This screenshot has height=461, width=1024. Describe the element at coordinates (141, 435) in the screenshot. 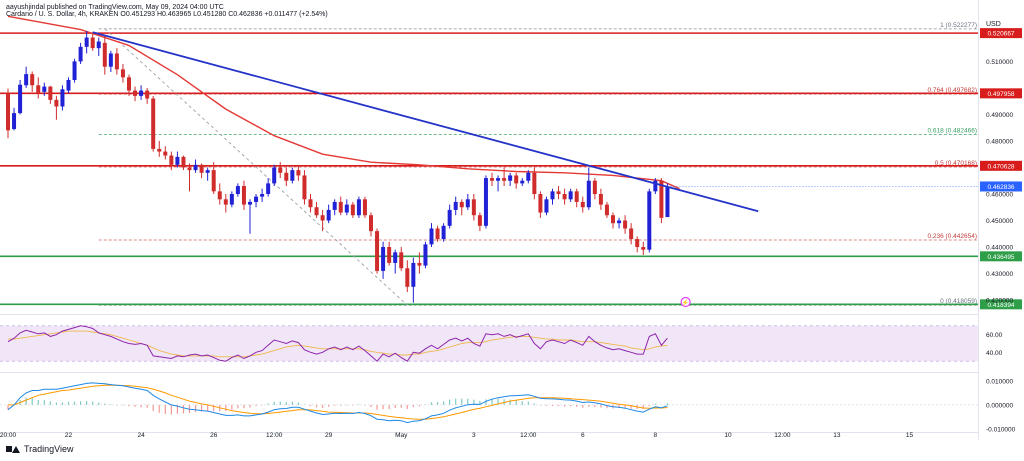

I see `time-axis-tick: 24` at that location.